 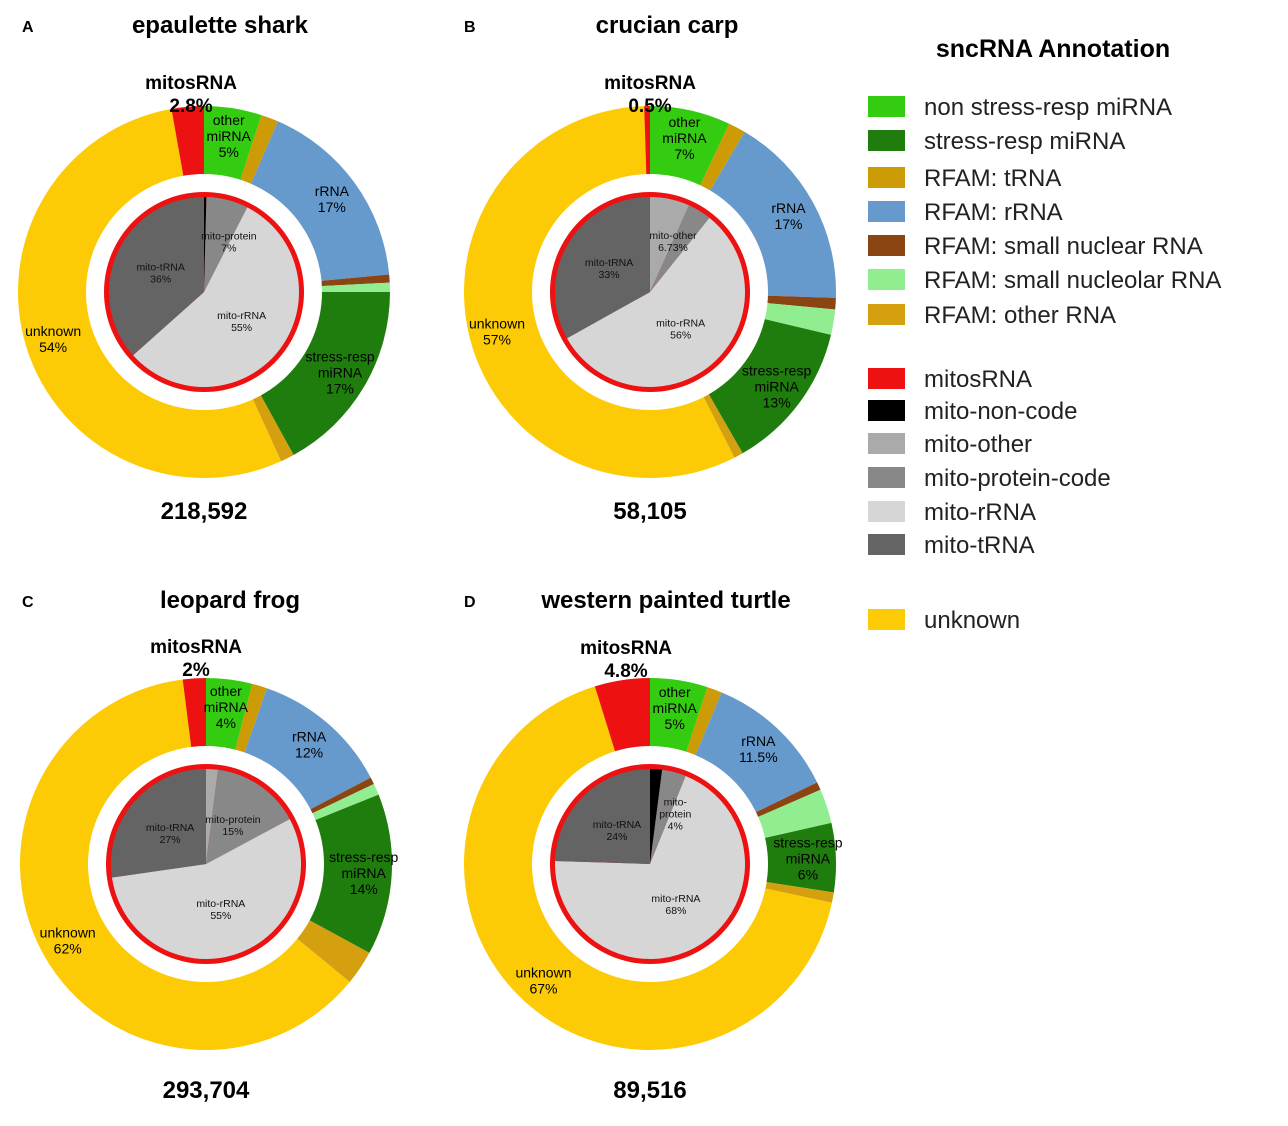 I want to click on inner-label-mito-rrna: mito-rRNA 56%, so click(x=680, y=329).